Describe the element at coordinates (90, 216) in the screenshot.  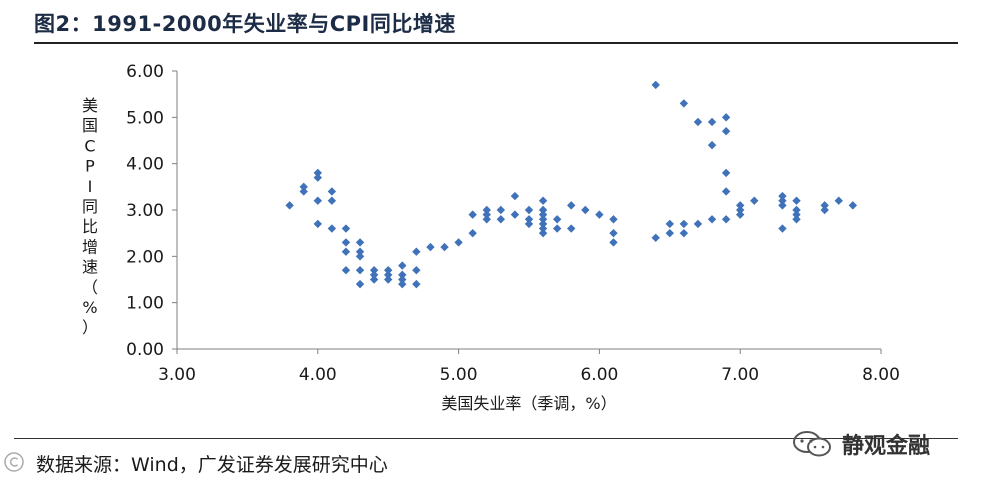
I see `y-axis-title: 美国 C P I 同比增速（%）` at that location.